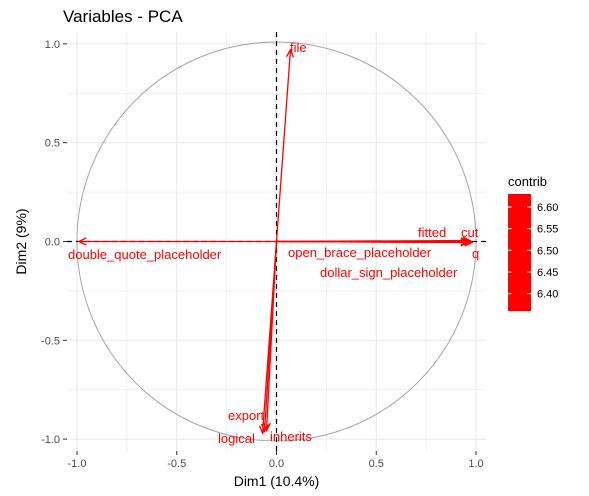 This screenshot has width=589, height=496. What do you see at coordinates (246, 415) in the screenshot?
I see `variable-label-export: export` at bounding box center [246, 415].